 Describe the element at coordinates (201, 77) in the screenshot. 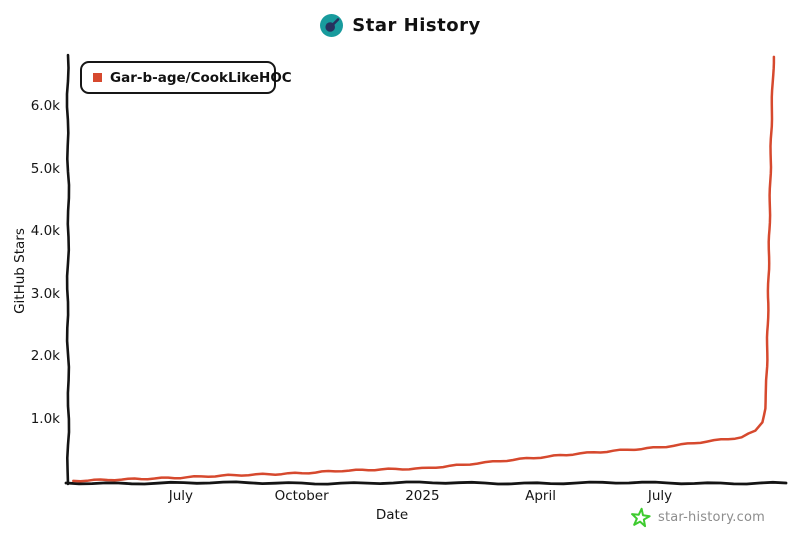

I see `legend-series-label: Gar-b-age/CookLikeHOC` at that location.